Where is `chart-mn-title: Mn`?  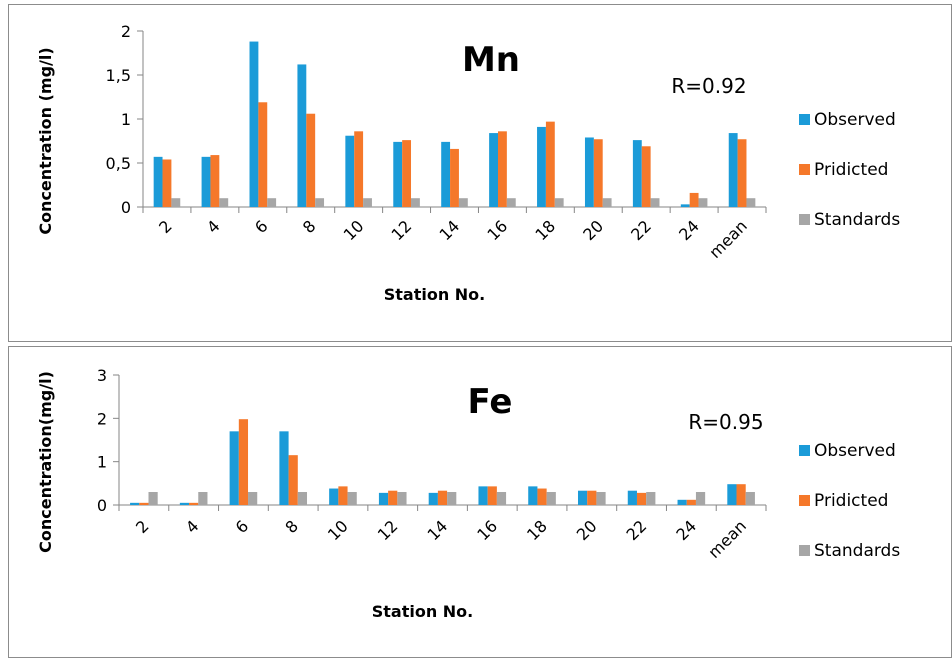
chart-mn-title: Mn is located at coordinates (491, 60).